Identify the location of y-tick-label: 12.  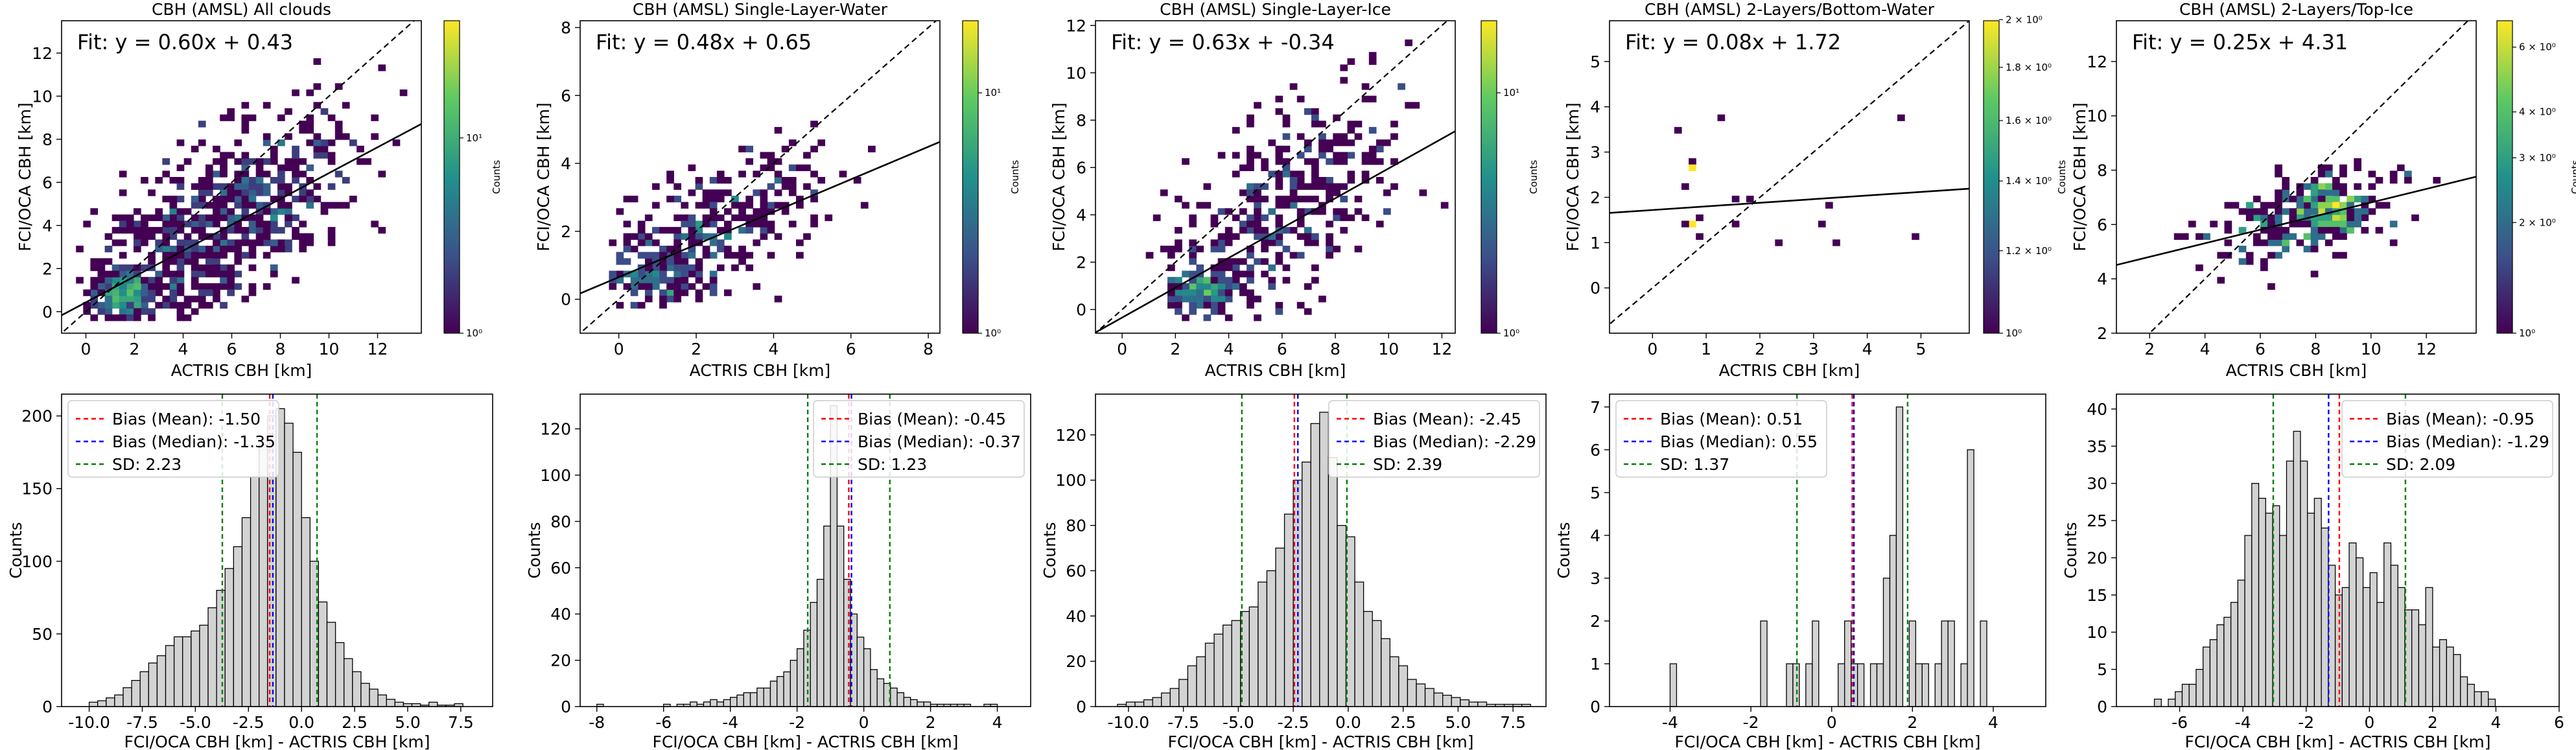
(2097, 62).